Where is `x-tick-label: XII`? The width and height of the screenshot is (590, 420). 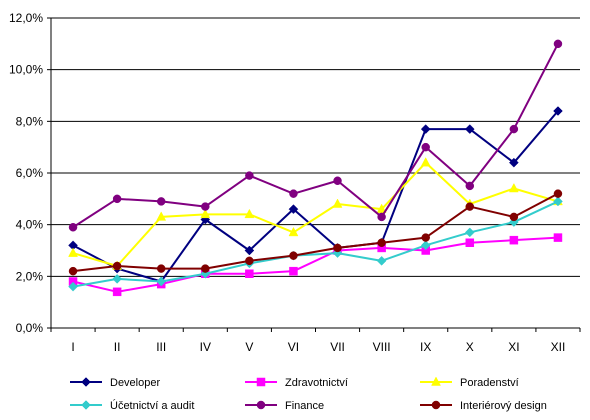 x-tick-label: XII is located at coordinates (558, 347).